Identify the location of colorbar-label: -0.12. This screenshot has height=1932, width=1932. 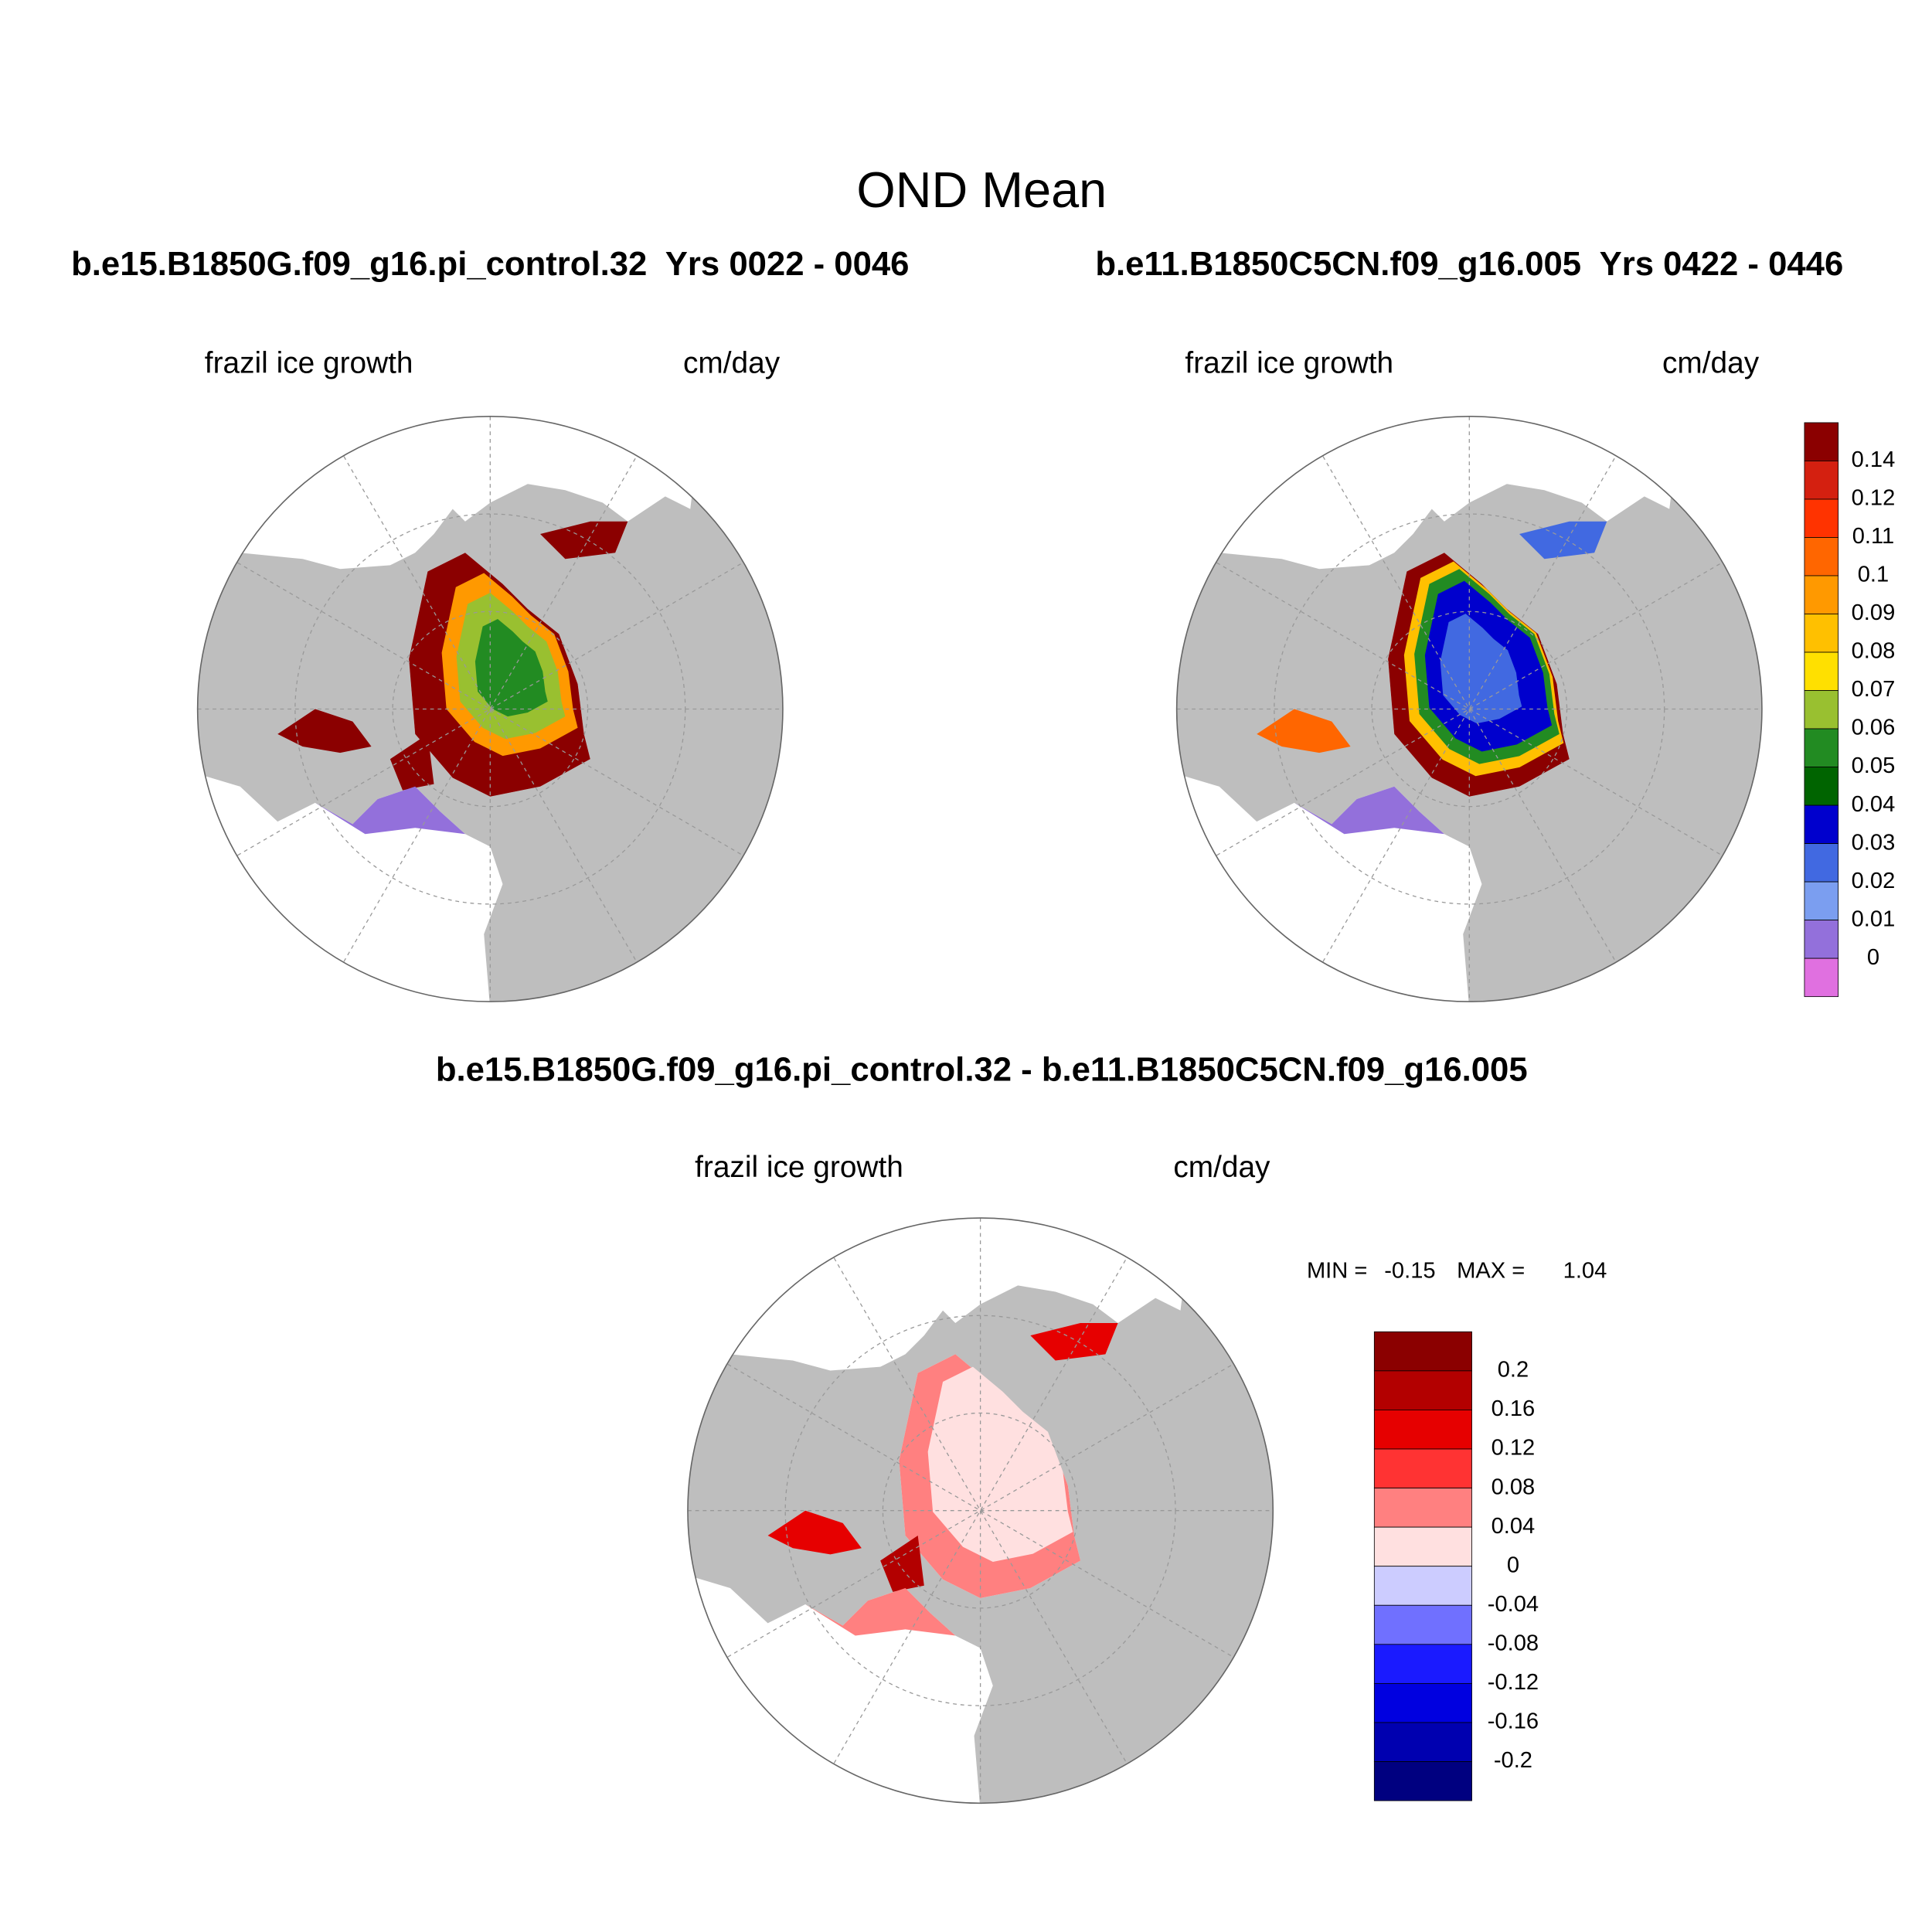
(1513, 1683).